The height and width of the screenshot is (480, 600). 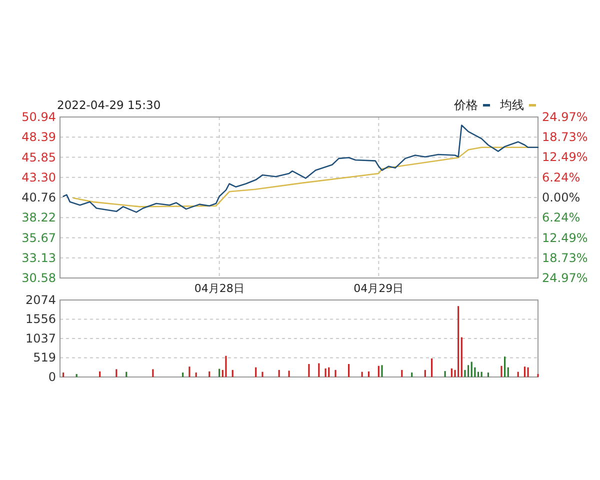 I want to click on y-tick-label: 1037, so click(x=40, y=339).